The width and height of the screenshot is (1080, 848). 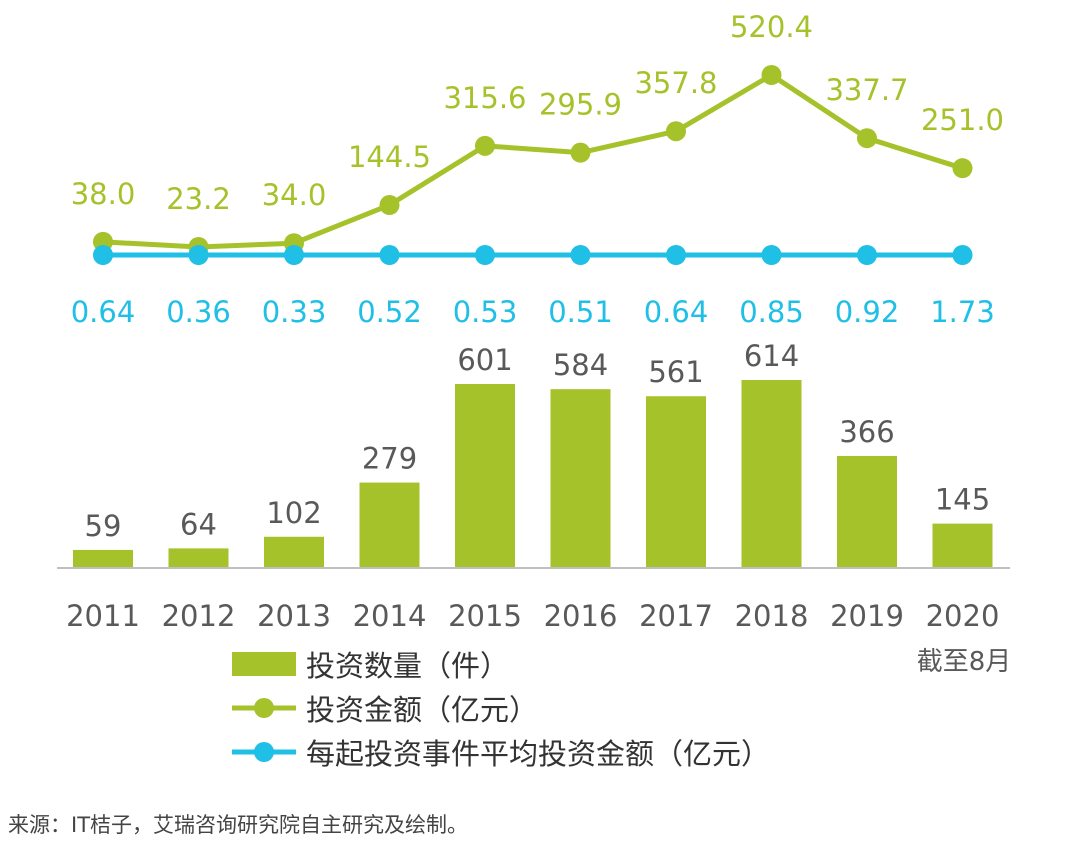 I want to click on amount-label-2020: 251.0, so click(x=962, y=120).